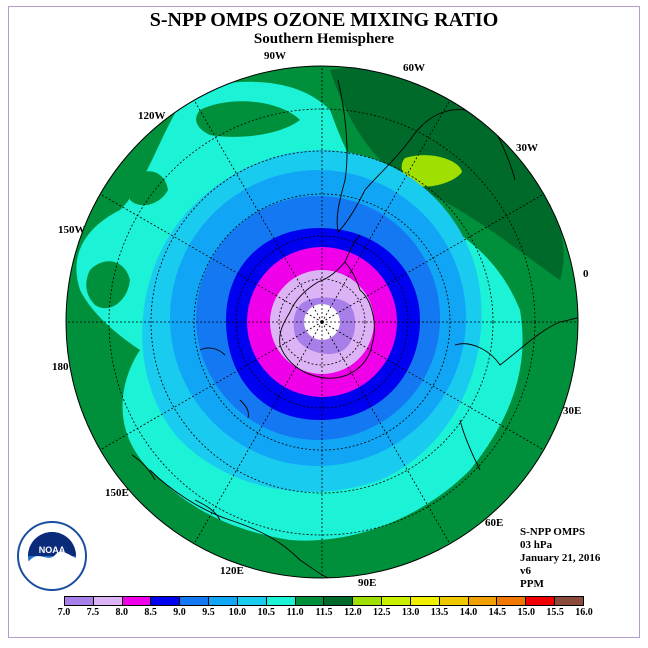 The width and height of the screenshot is (648, 648). Describe the element at coordinates (414, 68) in the screenshot. I see `lon-label-60w: 60W` at that location.